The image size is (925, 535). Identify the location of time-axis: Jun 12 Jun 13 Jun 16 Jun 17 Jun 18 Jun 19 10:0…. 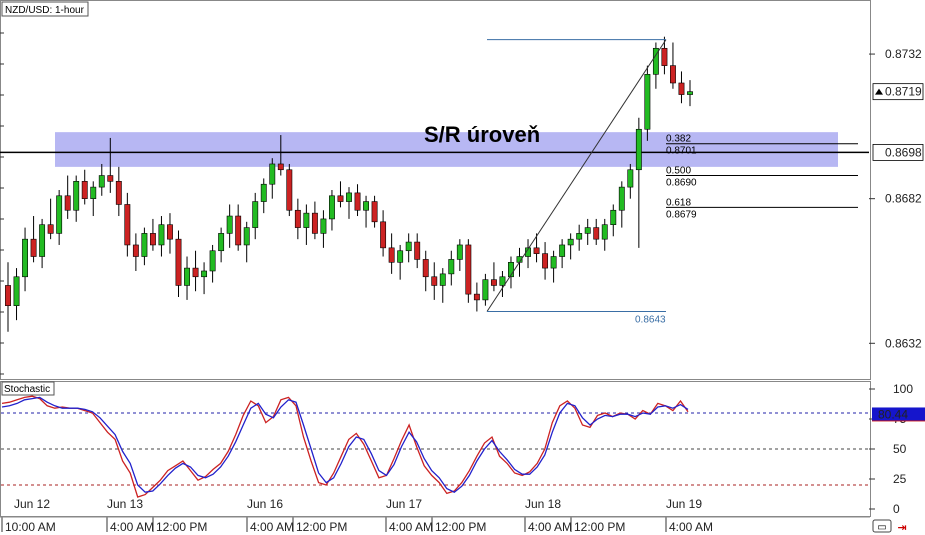
(435, 515).